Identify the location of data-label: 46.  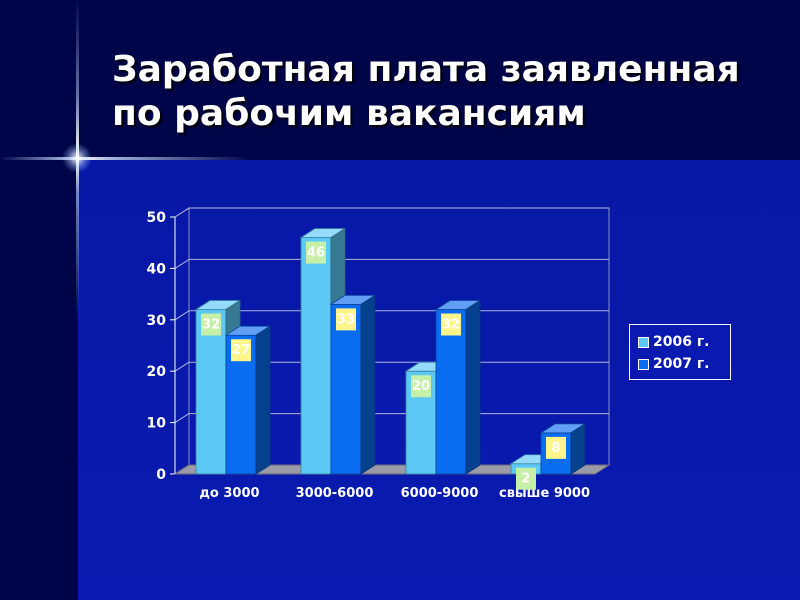
(316, 253).